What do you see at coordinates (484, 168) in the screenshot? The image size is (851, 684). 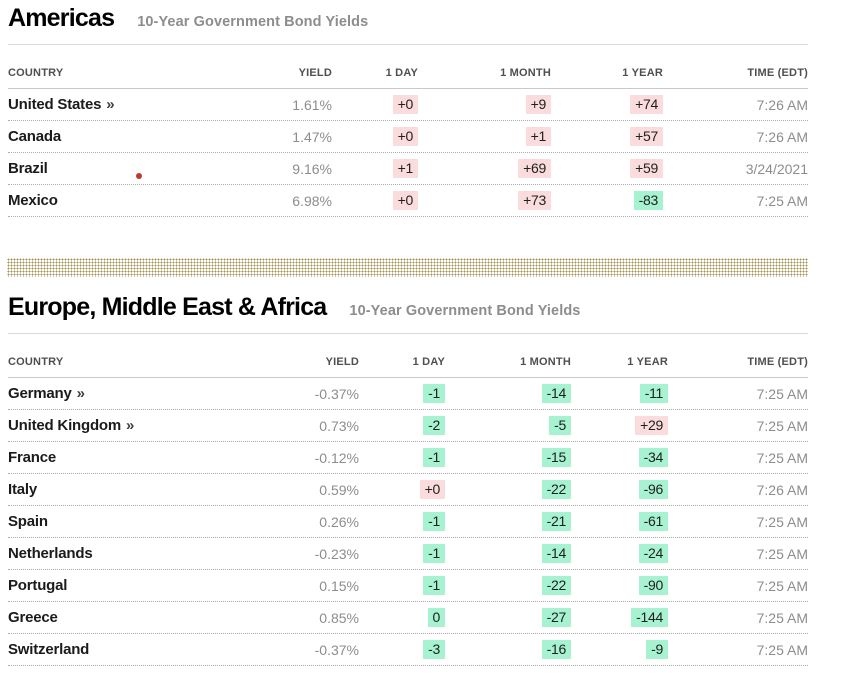 I see `change-cell: +69` at bounding box center [484, 168].